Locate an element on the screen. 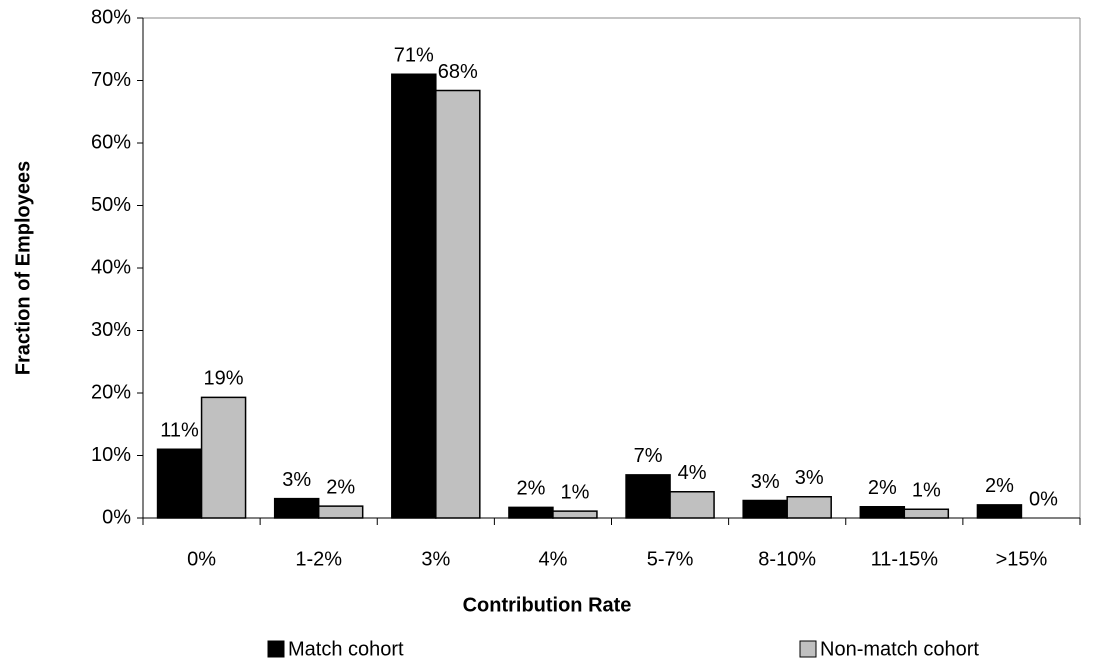 The width and height of the screenshot is (1094, 667). y-tick-label: 50% is located at coordinates (111, 205).